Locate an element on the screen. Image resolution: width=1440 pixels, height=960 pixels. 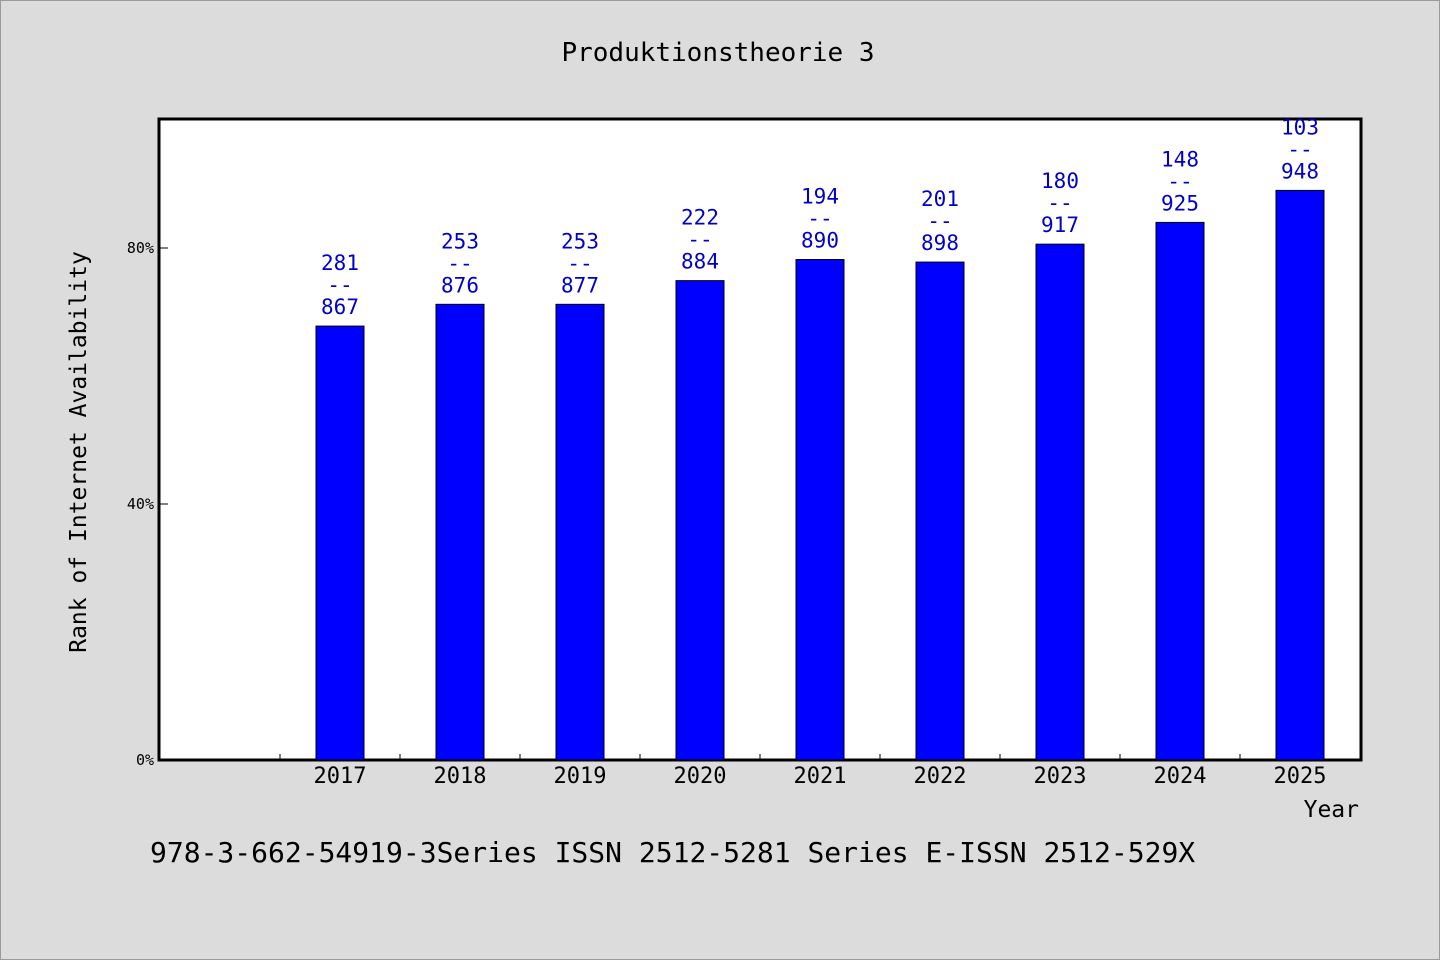
data-label-2023-line2: -- is located at coordinates (1059, 203).